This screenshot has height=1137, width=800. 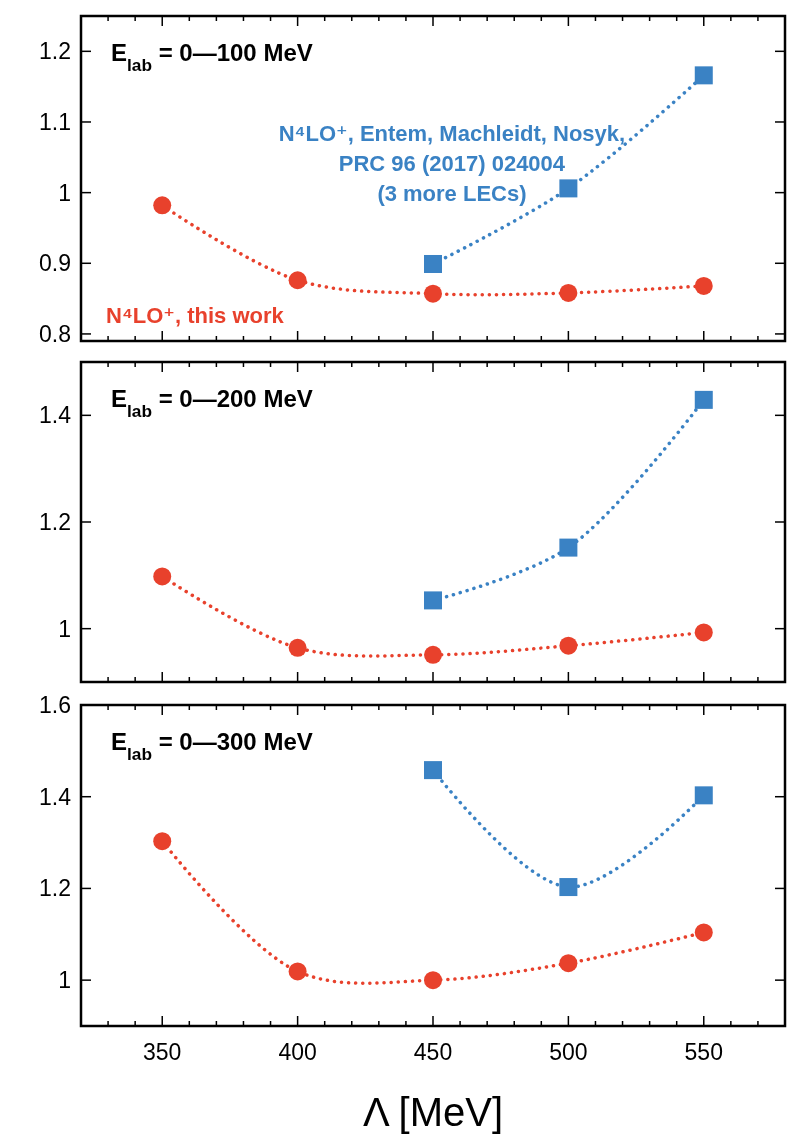 What do you see at coordinates (55, 705) in the screenshot?
I see `y-tick-label: 1.6` at bounding box center [55, 705].